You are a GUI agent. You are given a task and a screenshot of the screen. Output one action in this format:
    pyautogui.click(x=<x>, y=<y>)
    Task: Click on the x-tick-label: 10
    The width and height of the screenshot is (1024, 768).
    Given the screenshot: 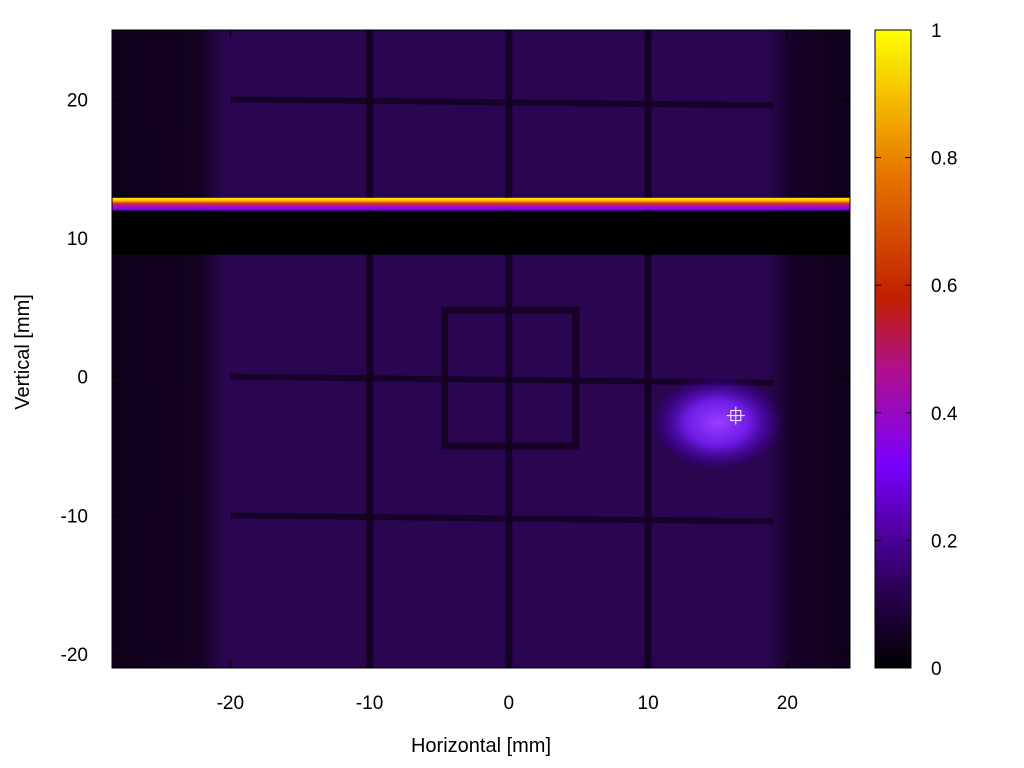 What is the action you would take?
    pyautogui.click(x=648, y=703)
    